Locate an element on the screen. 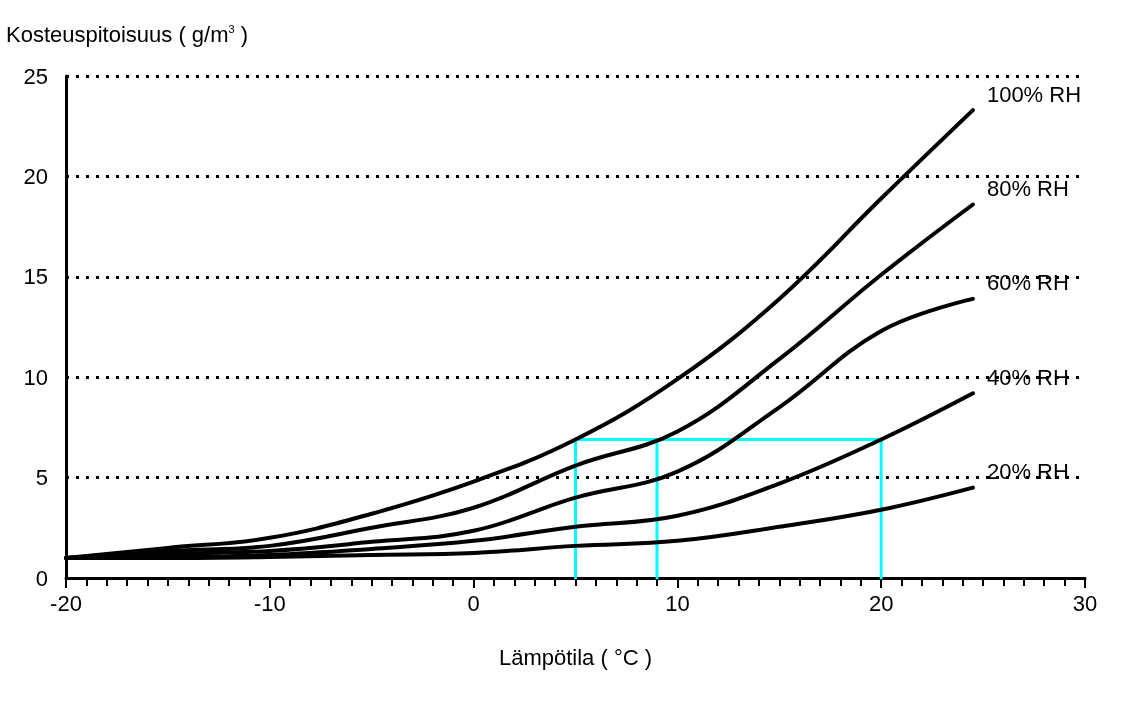  series-label: 80% RH is located at coordinates (1027, 189).